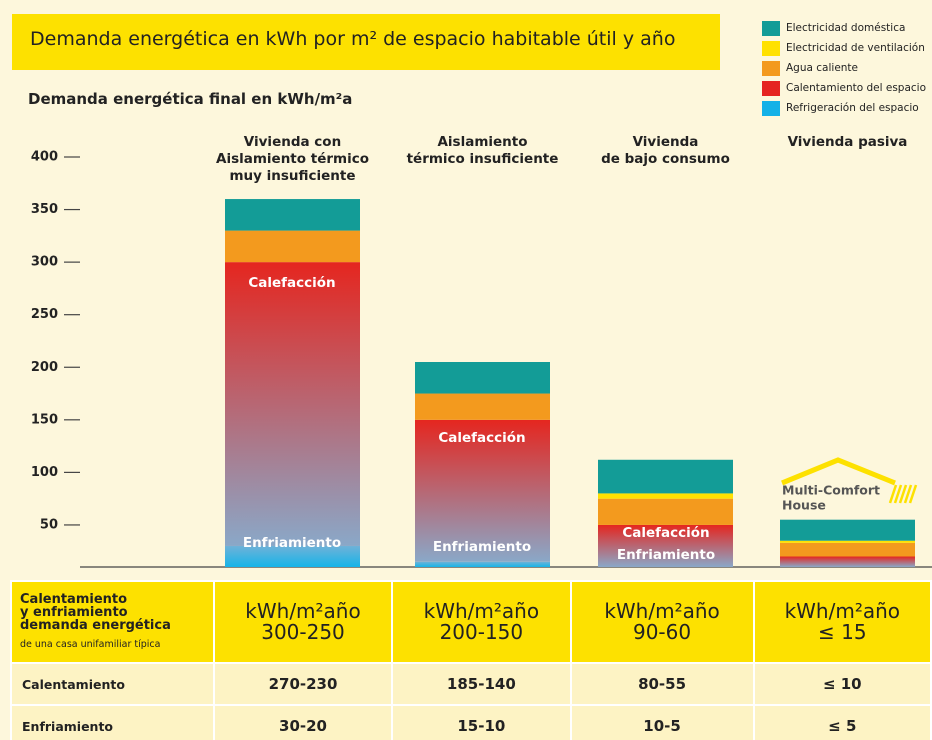 The width and height of the screenshot is (932, 740). I want to click on y-tick-label: 350, so click(44, 209).